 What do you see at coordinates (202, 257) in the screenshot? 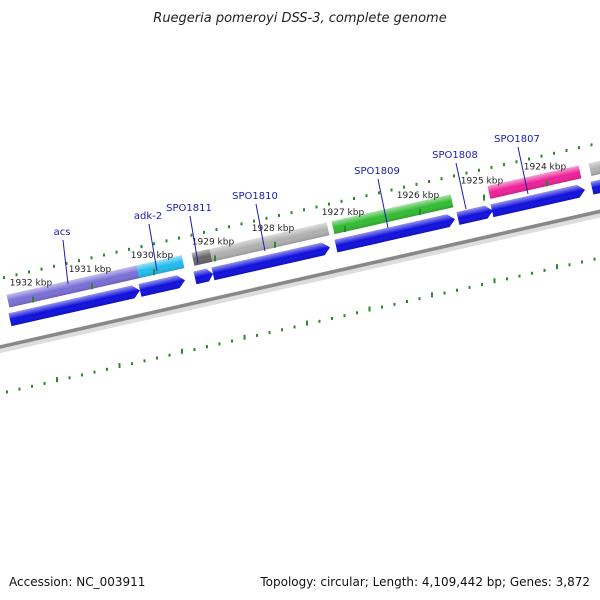
I see `gene-bar-spo1811` at bounding box center [202, 257].